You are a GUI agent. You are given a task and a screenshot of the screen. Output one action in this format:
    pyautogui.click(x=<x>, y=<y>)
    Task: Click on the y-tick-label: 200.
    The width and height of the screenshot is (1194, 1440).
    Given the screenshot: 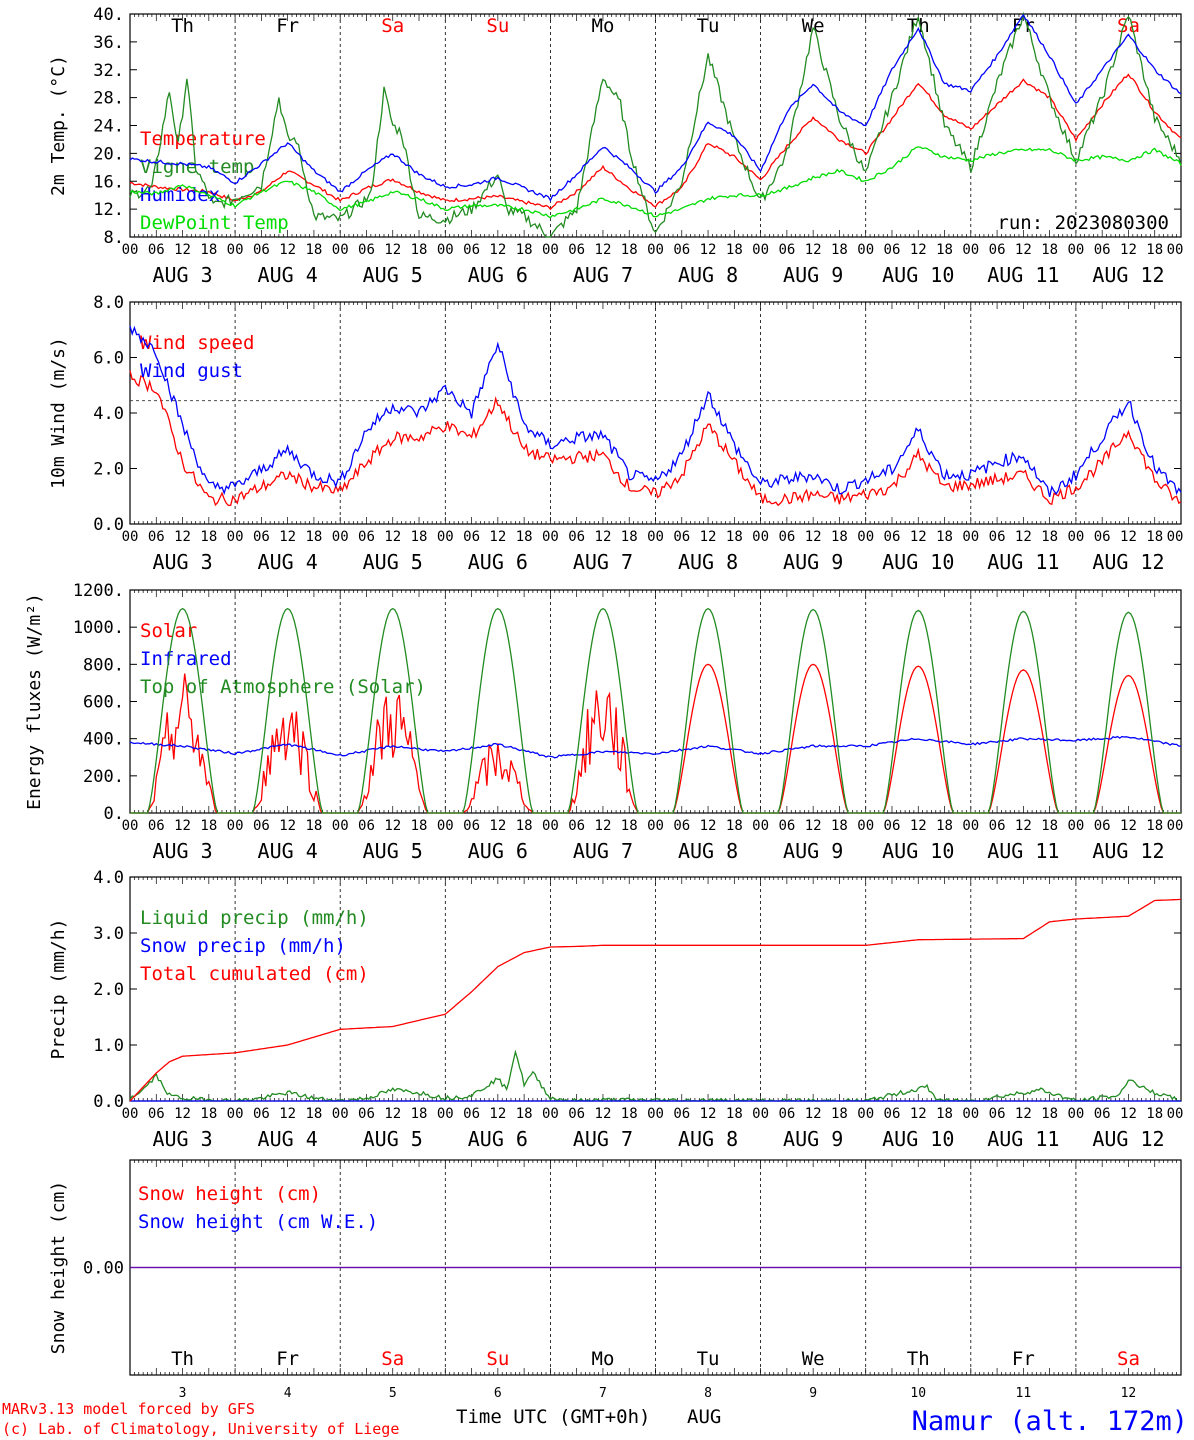 What is the action you would take?
    pyautogui.click(x=103, y=777)
    